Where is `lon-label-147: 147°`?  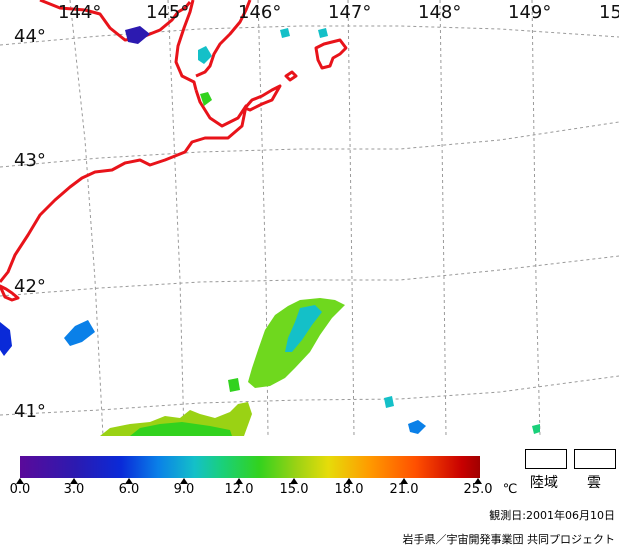
lon-label-147: 147° is located at coordinates (350, 12).